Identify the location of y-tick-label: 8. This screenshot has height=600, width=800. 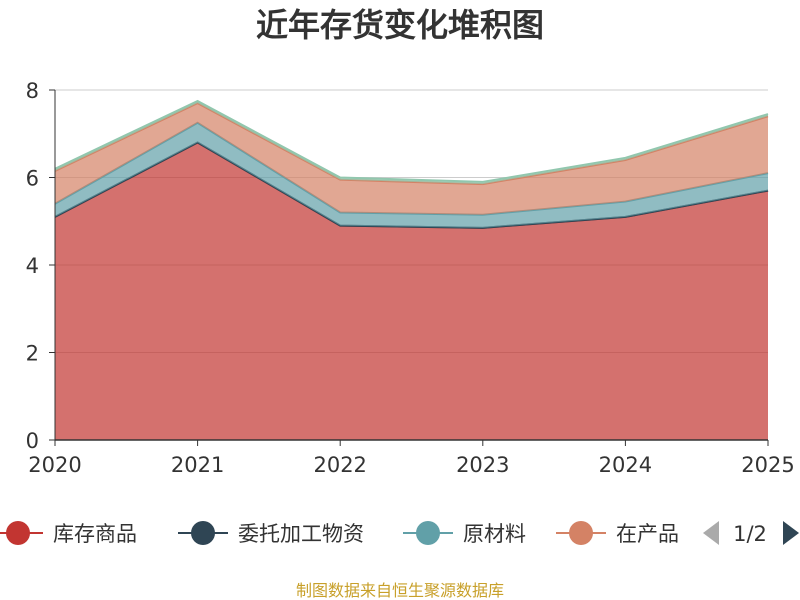
(32, 91).